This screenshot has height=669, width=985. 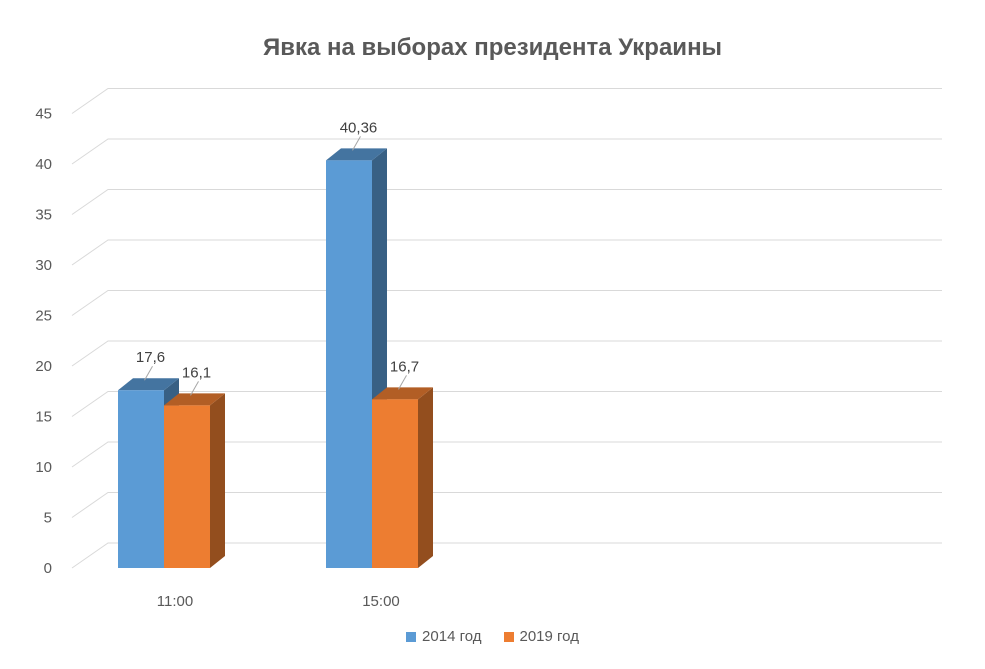 What do you see at coordinates (43, 417) in the screenshot?
I see `y-tick-label: 15` at bounding box center [43, 417].